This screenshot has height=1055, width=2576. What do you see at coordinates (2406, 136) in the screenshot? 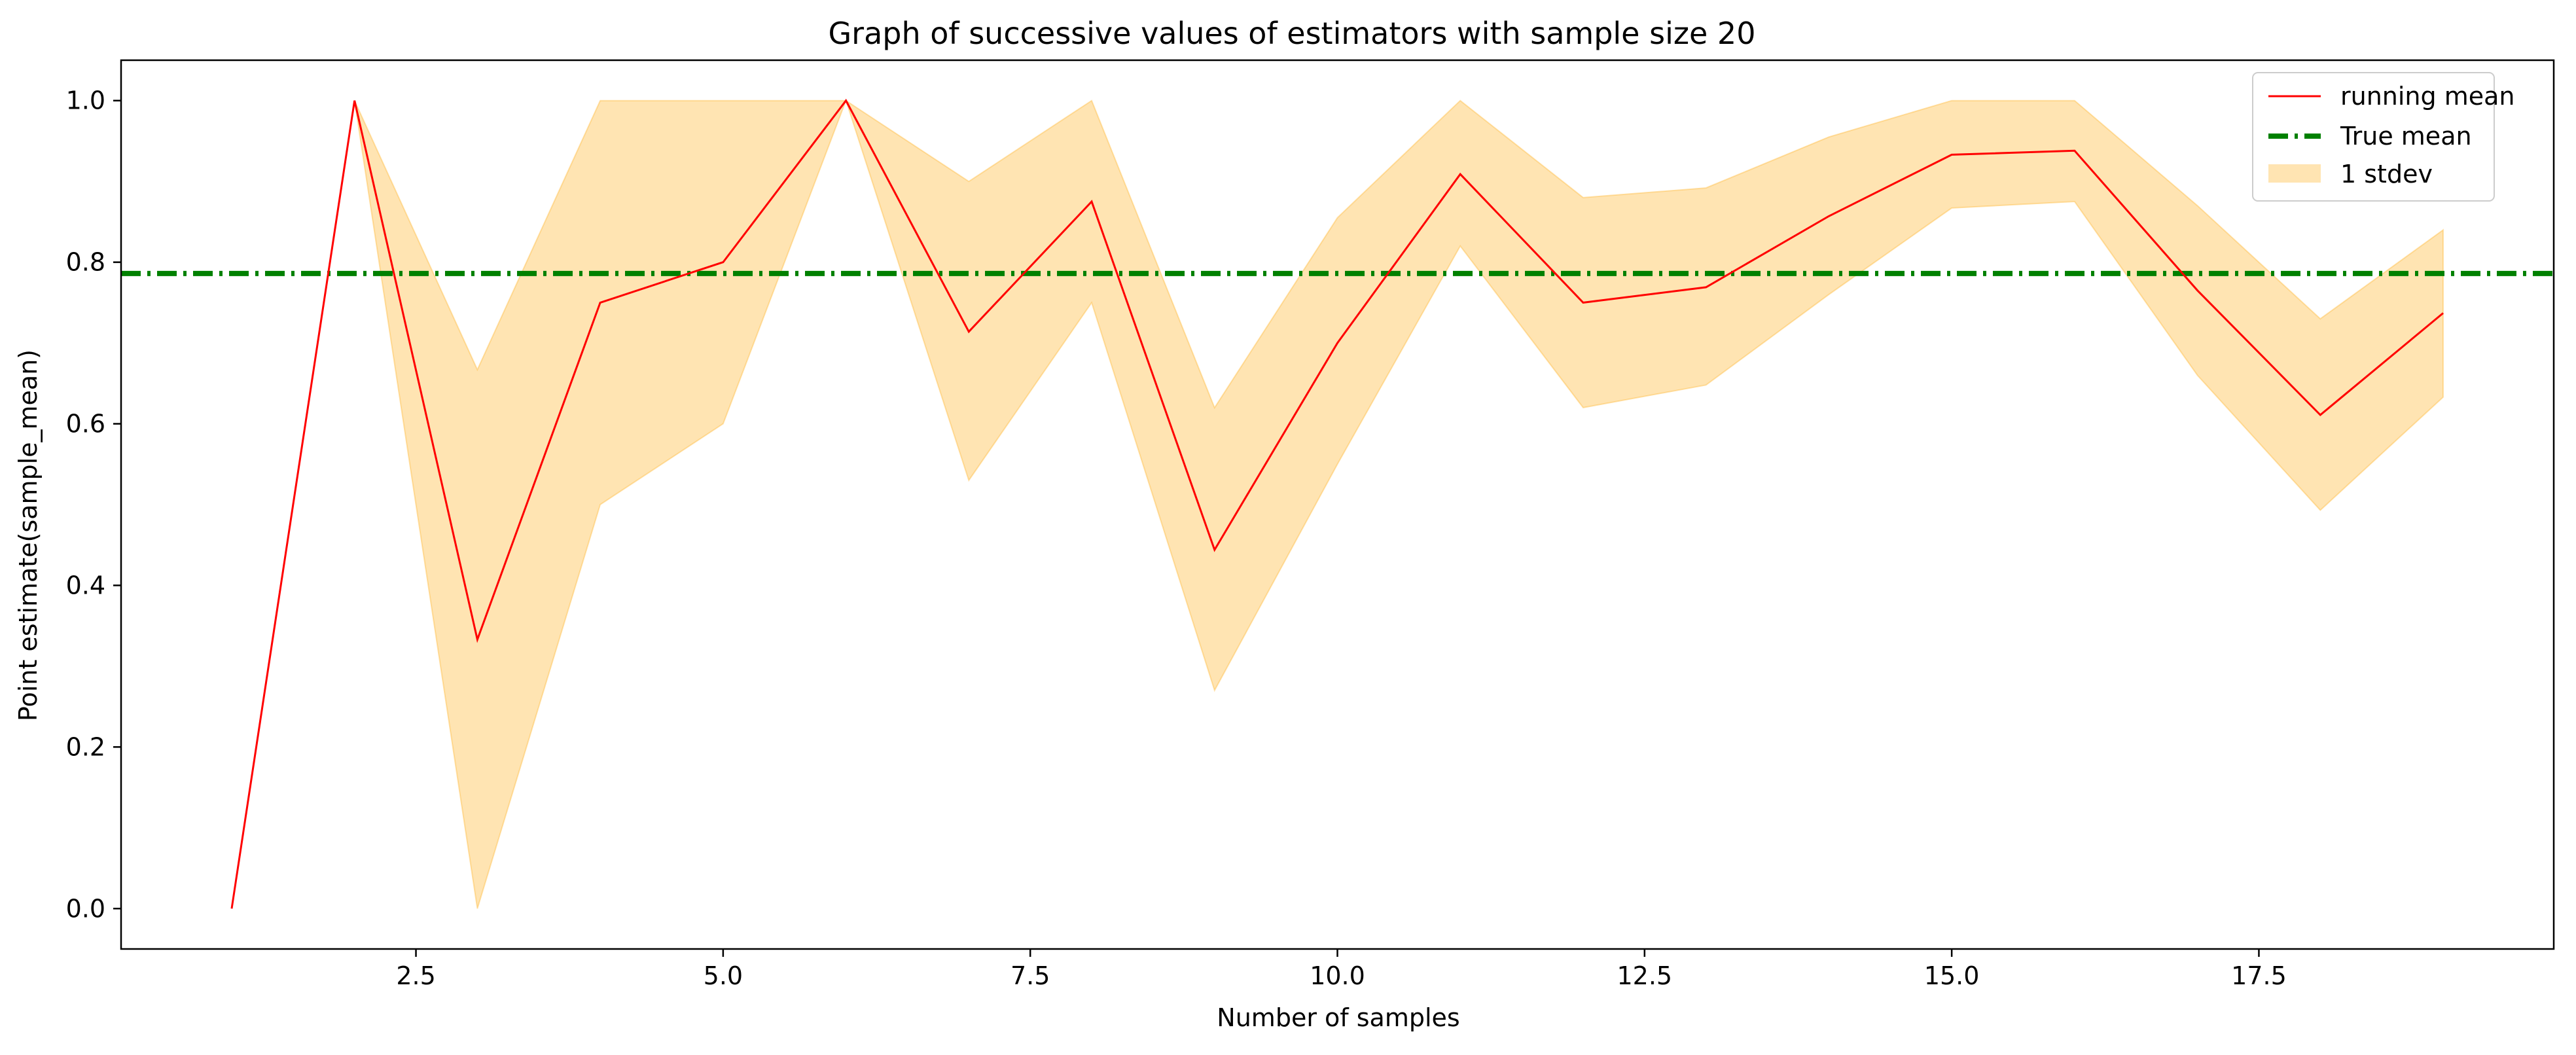
I see `legend-label-true-mean: True mean` at bounding box center [2406, 136].